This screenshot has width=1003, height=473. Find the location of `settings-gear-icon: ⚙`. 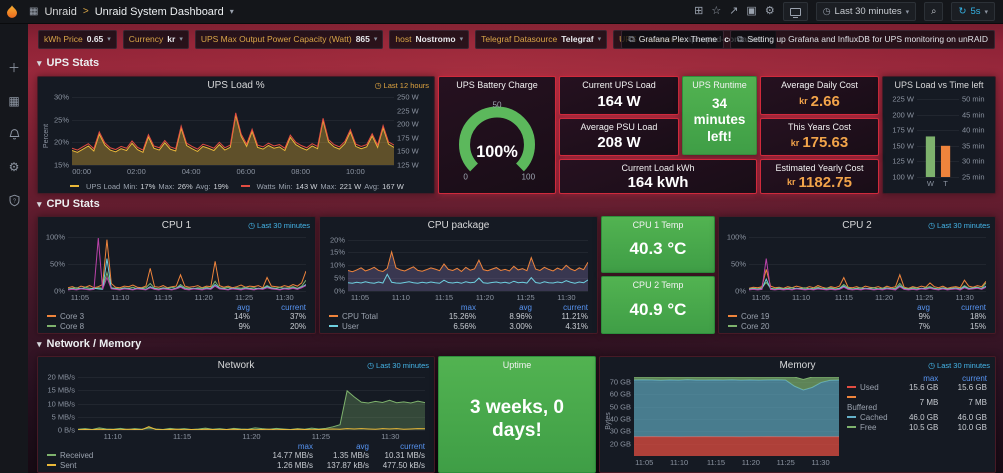

settings-gear-icon: ⚙ is located at coordinates (769, 11).